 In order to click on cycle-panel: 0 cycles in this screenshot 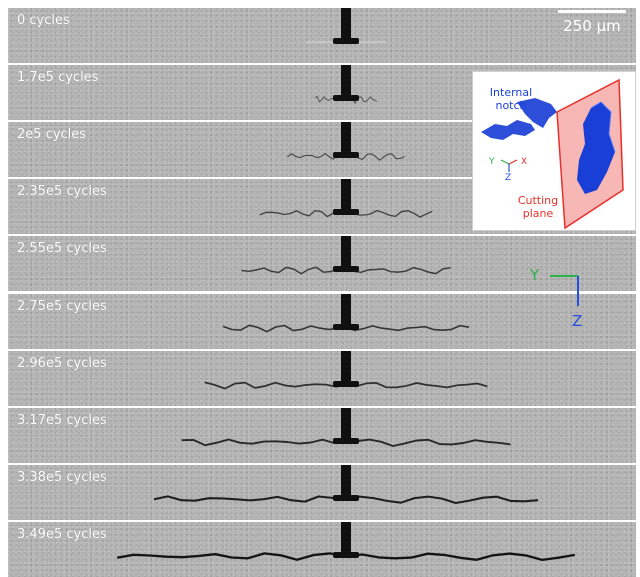, I will do `click(322, 35)`.